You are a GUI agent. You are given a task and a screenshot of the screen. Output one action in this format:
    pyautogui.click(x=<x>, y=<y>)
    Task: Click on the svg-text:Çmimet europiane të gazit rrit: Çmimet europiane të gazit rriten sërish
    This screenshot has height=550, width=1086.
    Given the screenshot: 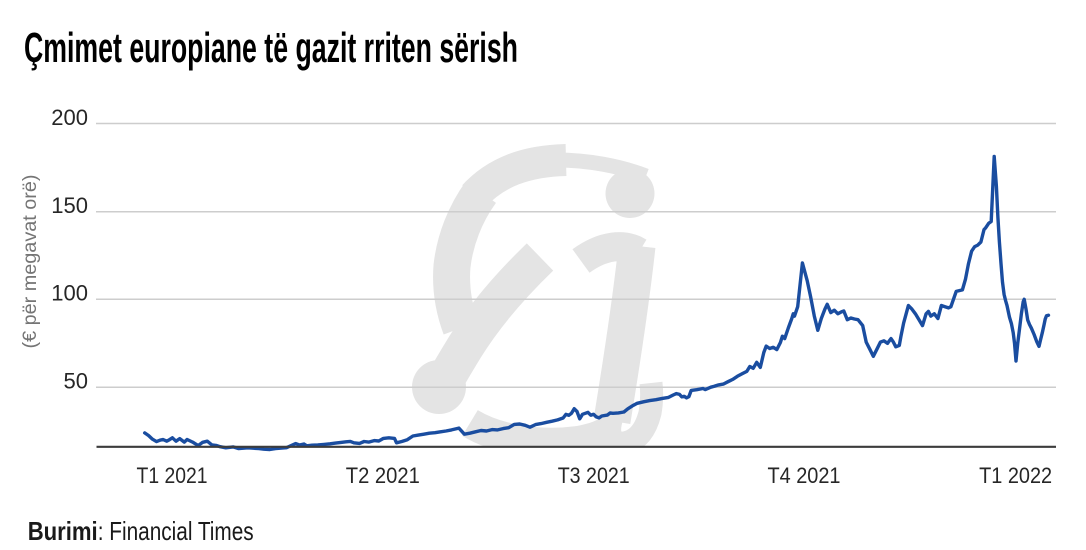 What is the action you would take?
    pyautogui.click(x=271, y=47)
    